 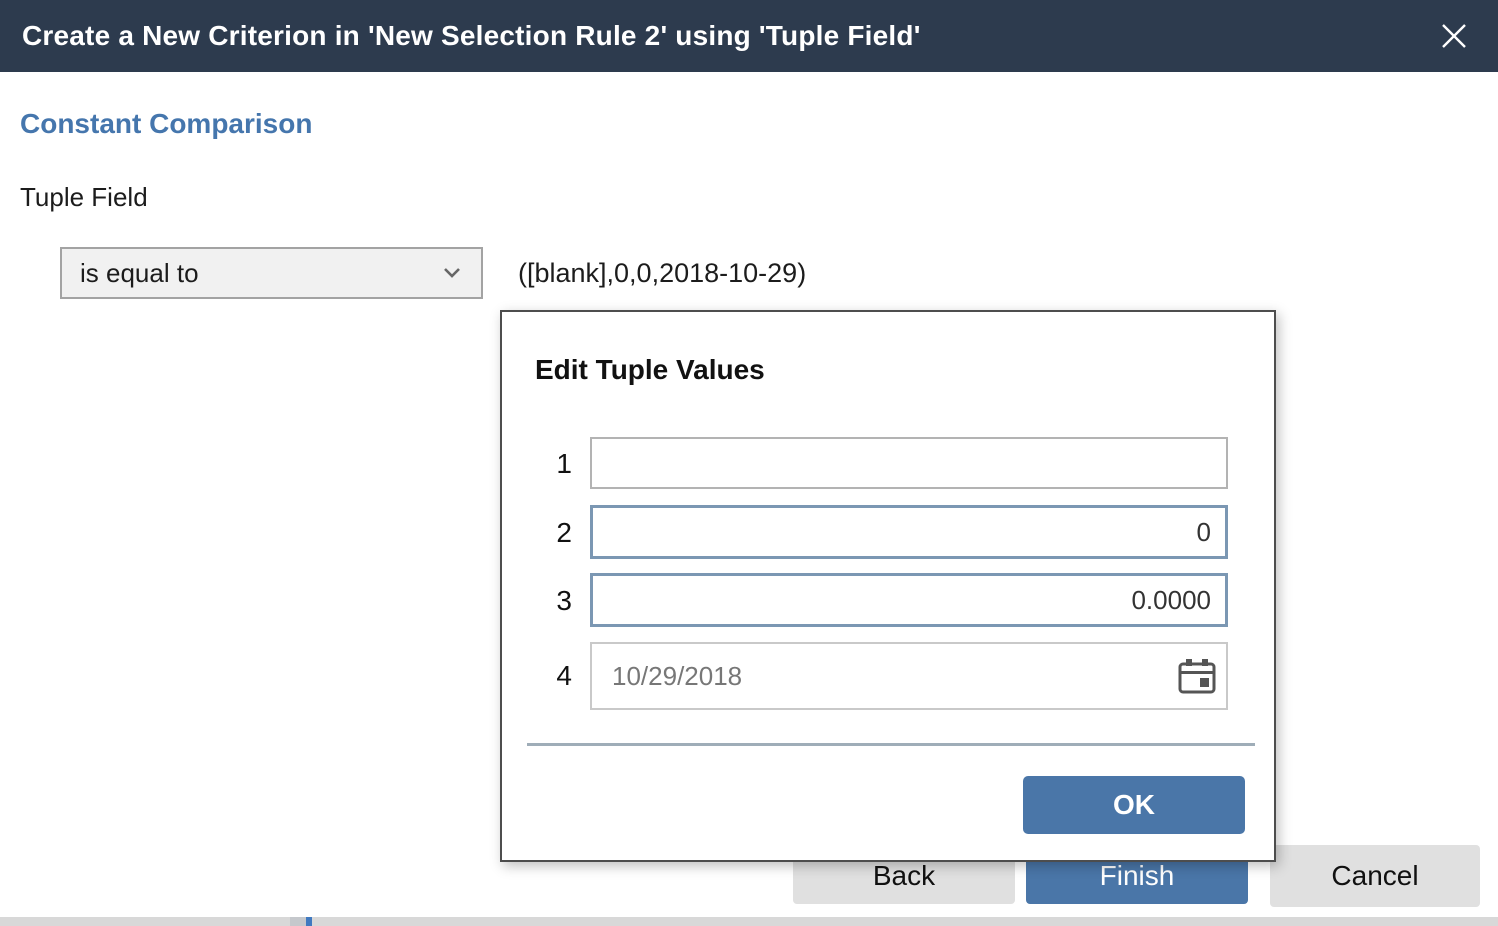 I want to click on tuple-row-label-3: 3, so click(x=564, y=600).